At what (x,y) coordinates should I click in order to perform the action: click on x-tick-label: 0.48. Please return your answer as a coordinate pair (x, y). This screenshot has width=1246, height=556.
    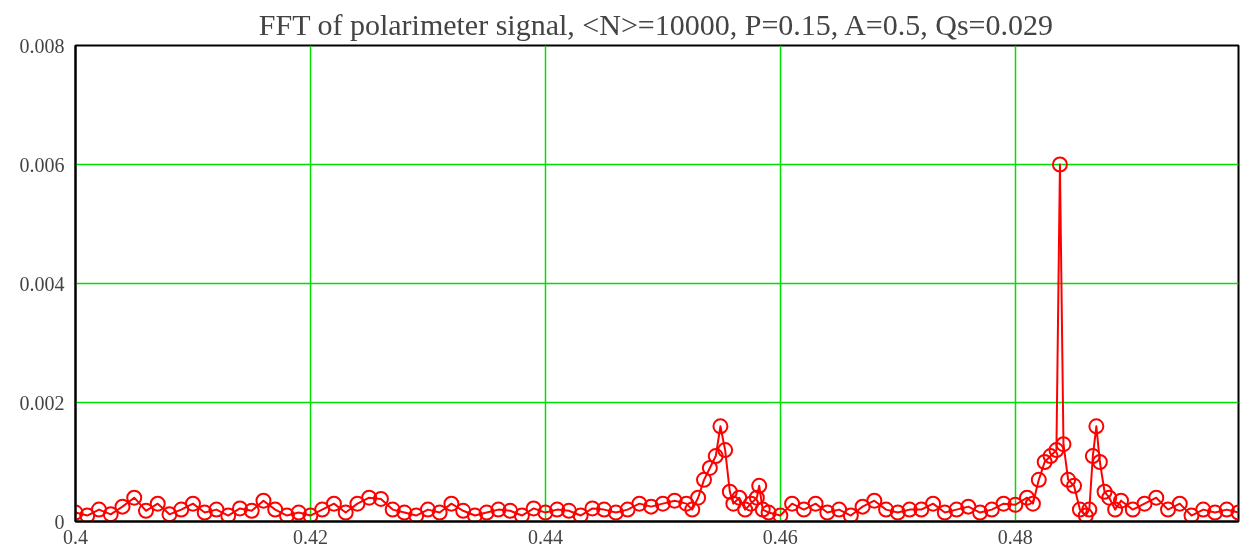
    Looking at the image, I should click on (1015, 536).